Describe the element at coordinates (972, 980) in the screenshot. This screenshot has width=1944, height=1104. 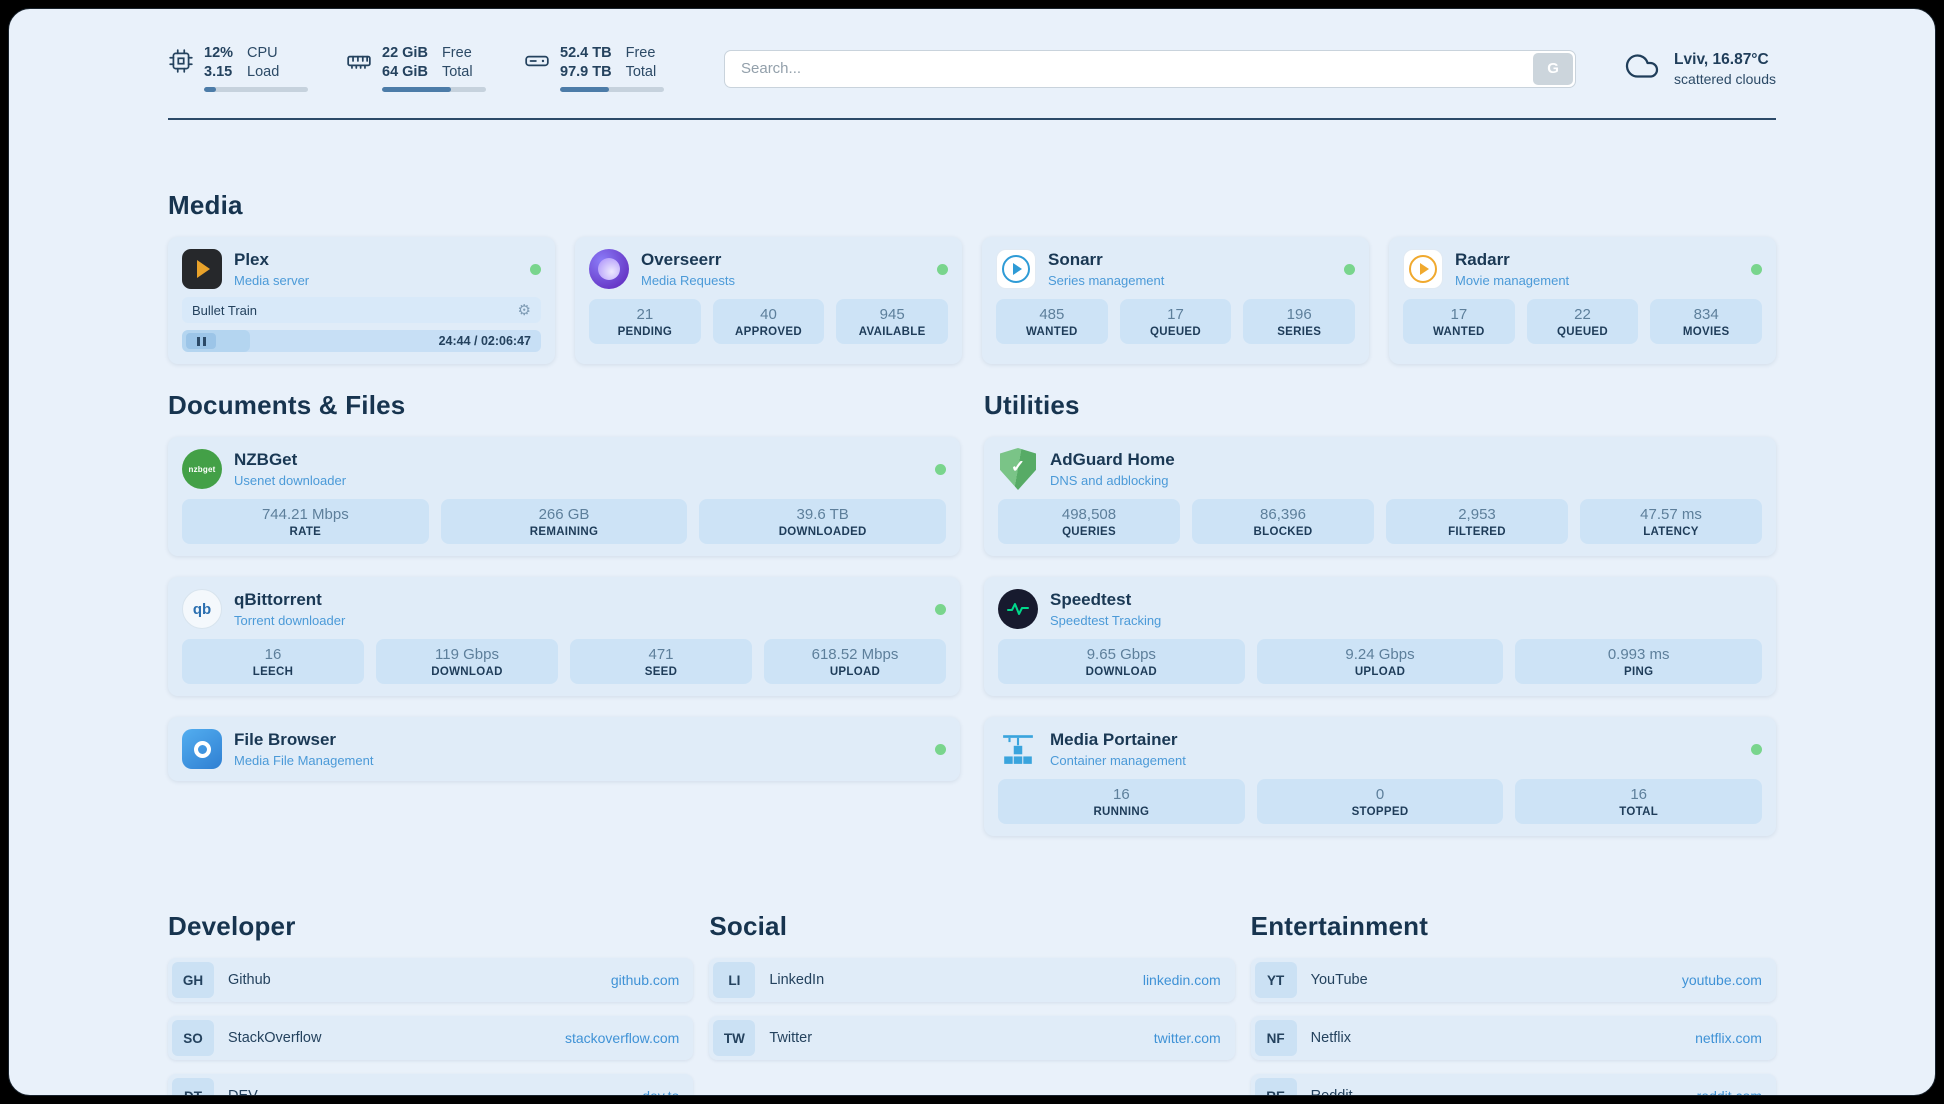
I see `bookmark-linkedin: LI LinkedIn linkedin.com` at that location.